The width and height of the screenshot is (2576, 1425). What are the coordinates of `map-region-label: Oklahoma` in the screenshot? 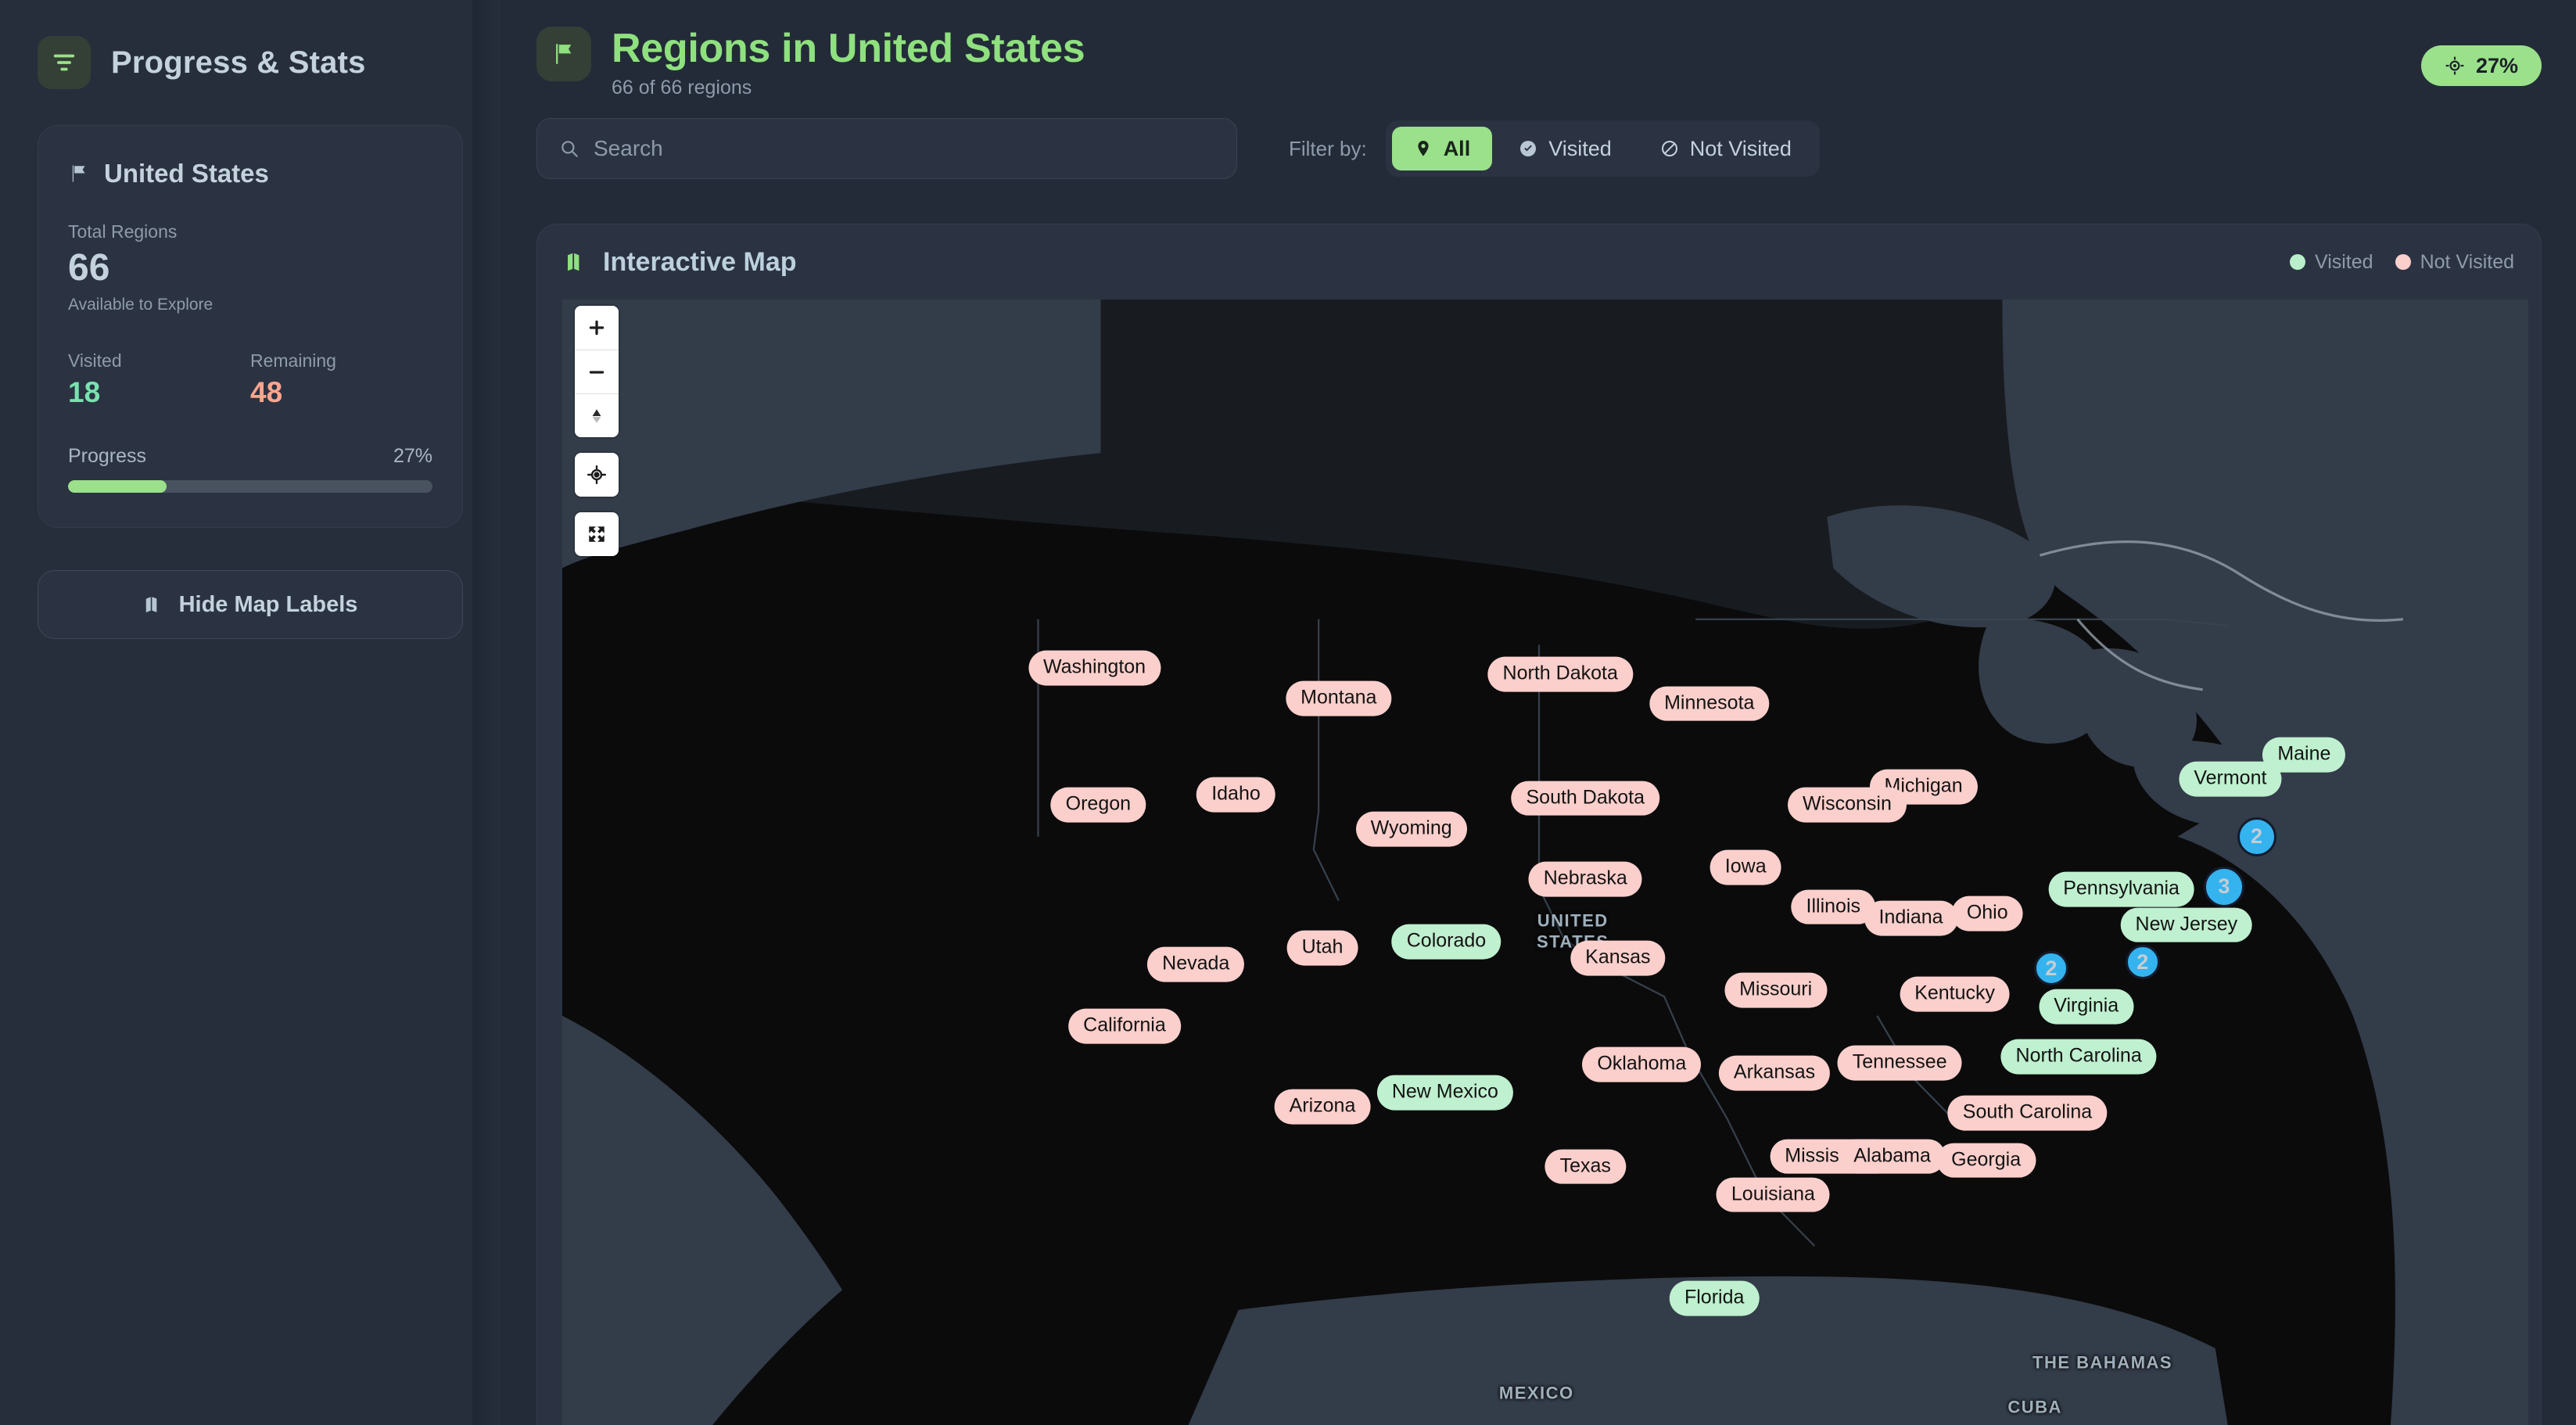 It's located at (1642, 1064).